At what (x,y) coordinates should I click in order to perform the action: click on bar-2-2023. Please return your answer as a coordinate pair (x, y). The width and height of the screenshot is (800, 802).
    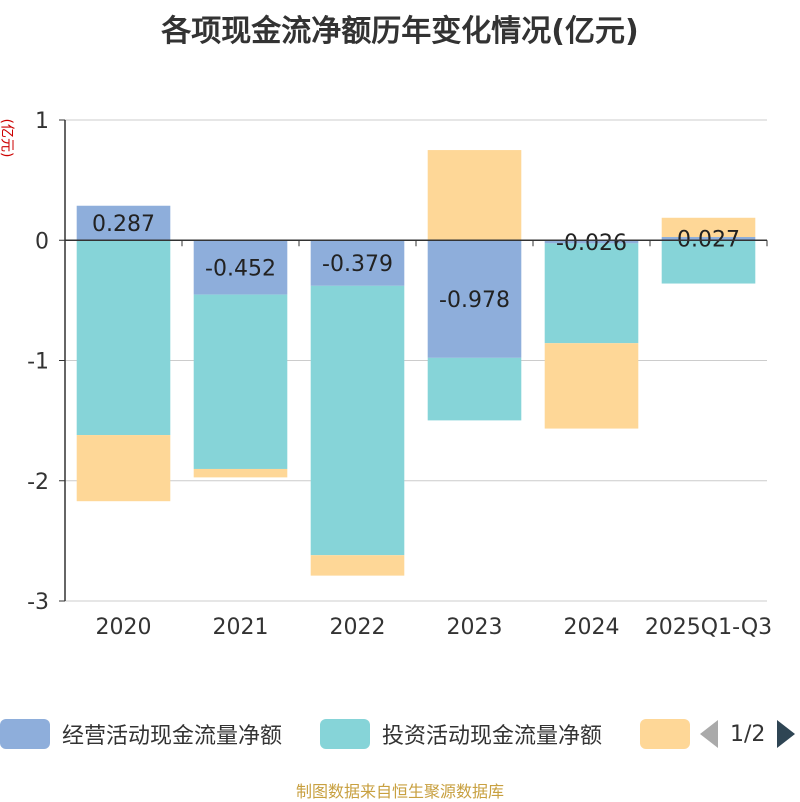
    Looking at the image, I should click on (474, 195).